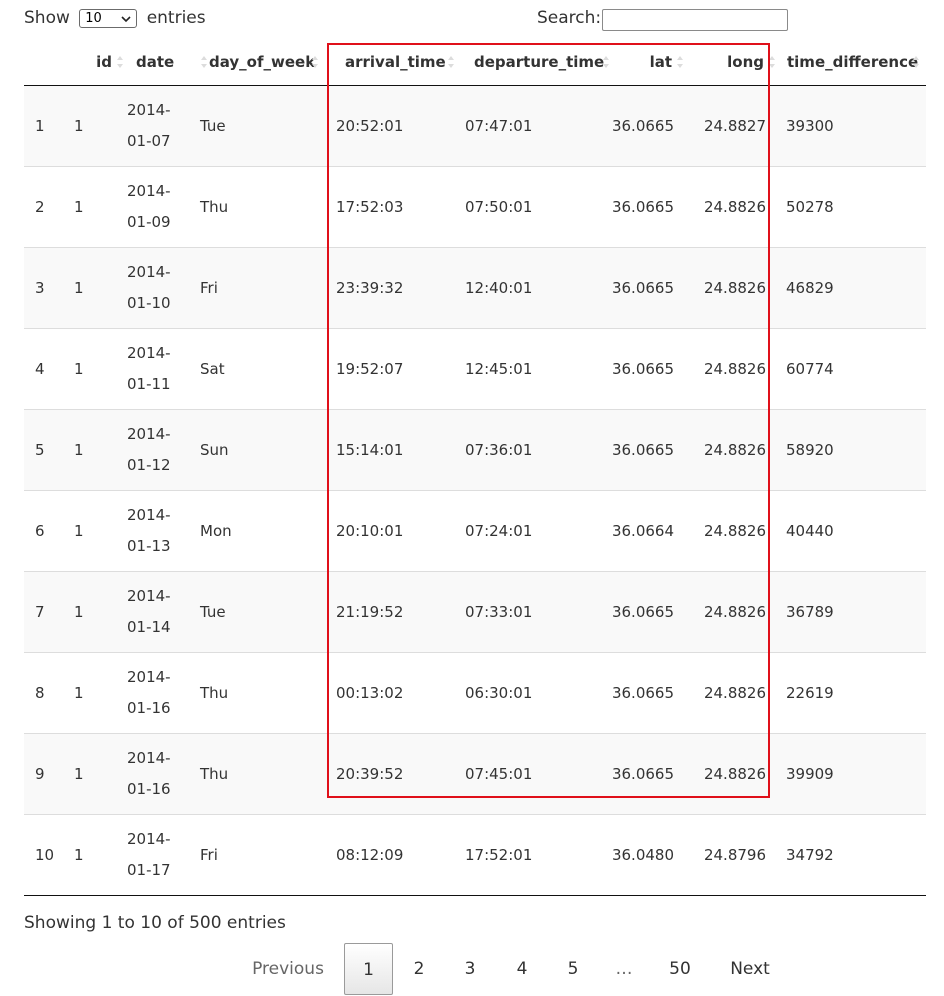 The image size is (944, 996). Describe the element at coordinates (852, 774) in the screenshot. I see `cell-time-difference: 39909` at that location.